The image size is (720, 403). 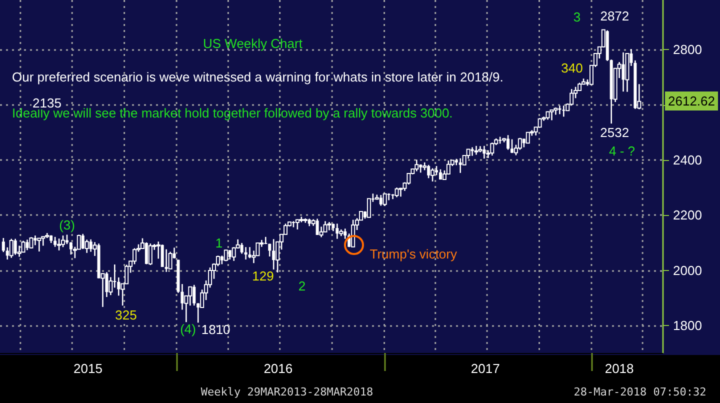 I want to click on x-tick-label: 2015, so click(x=88, y=368).